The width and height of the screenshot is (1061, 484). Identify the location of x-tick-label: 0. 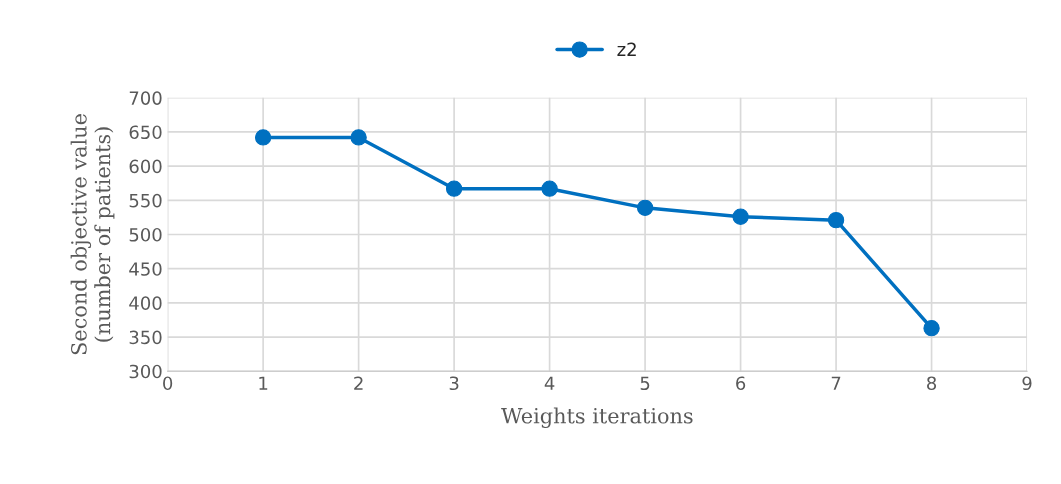
(168, 383).